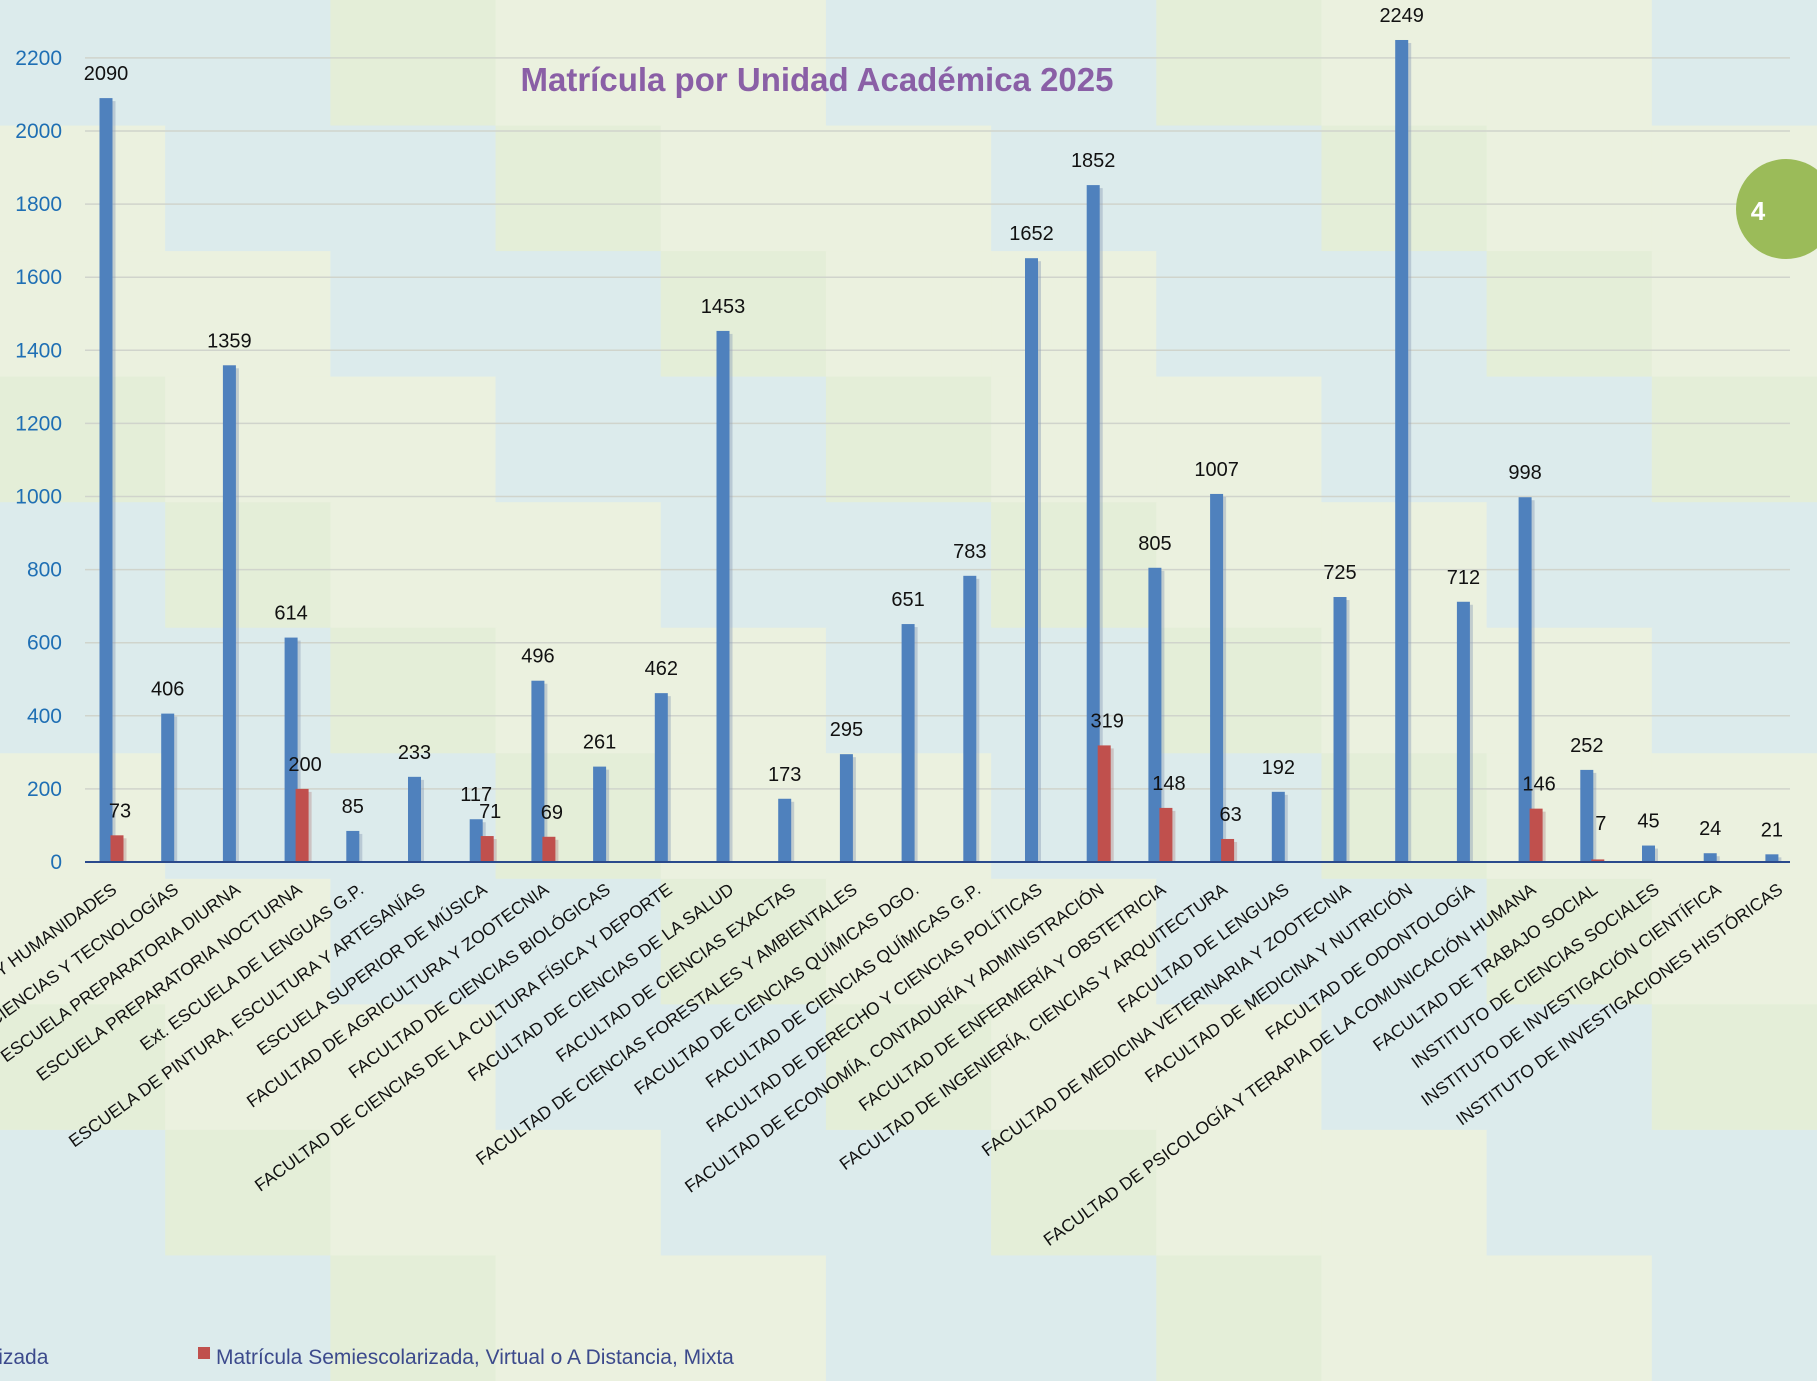  I want to click on y-tick-label: 1200, so click(38, 423).